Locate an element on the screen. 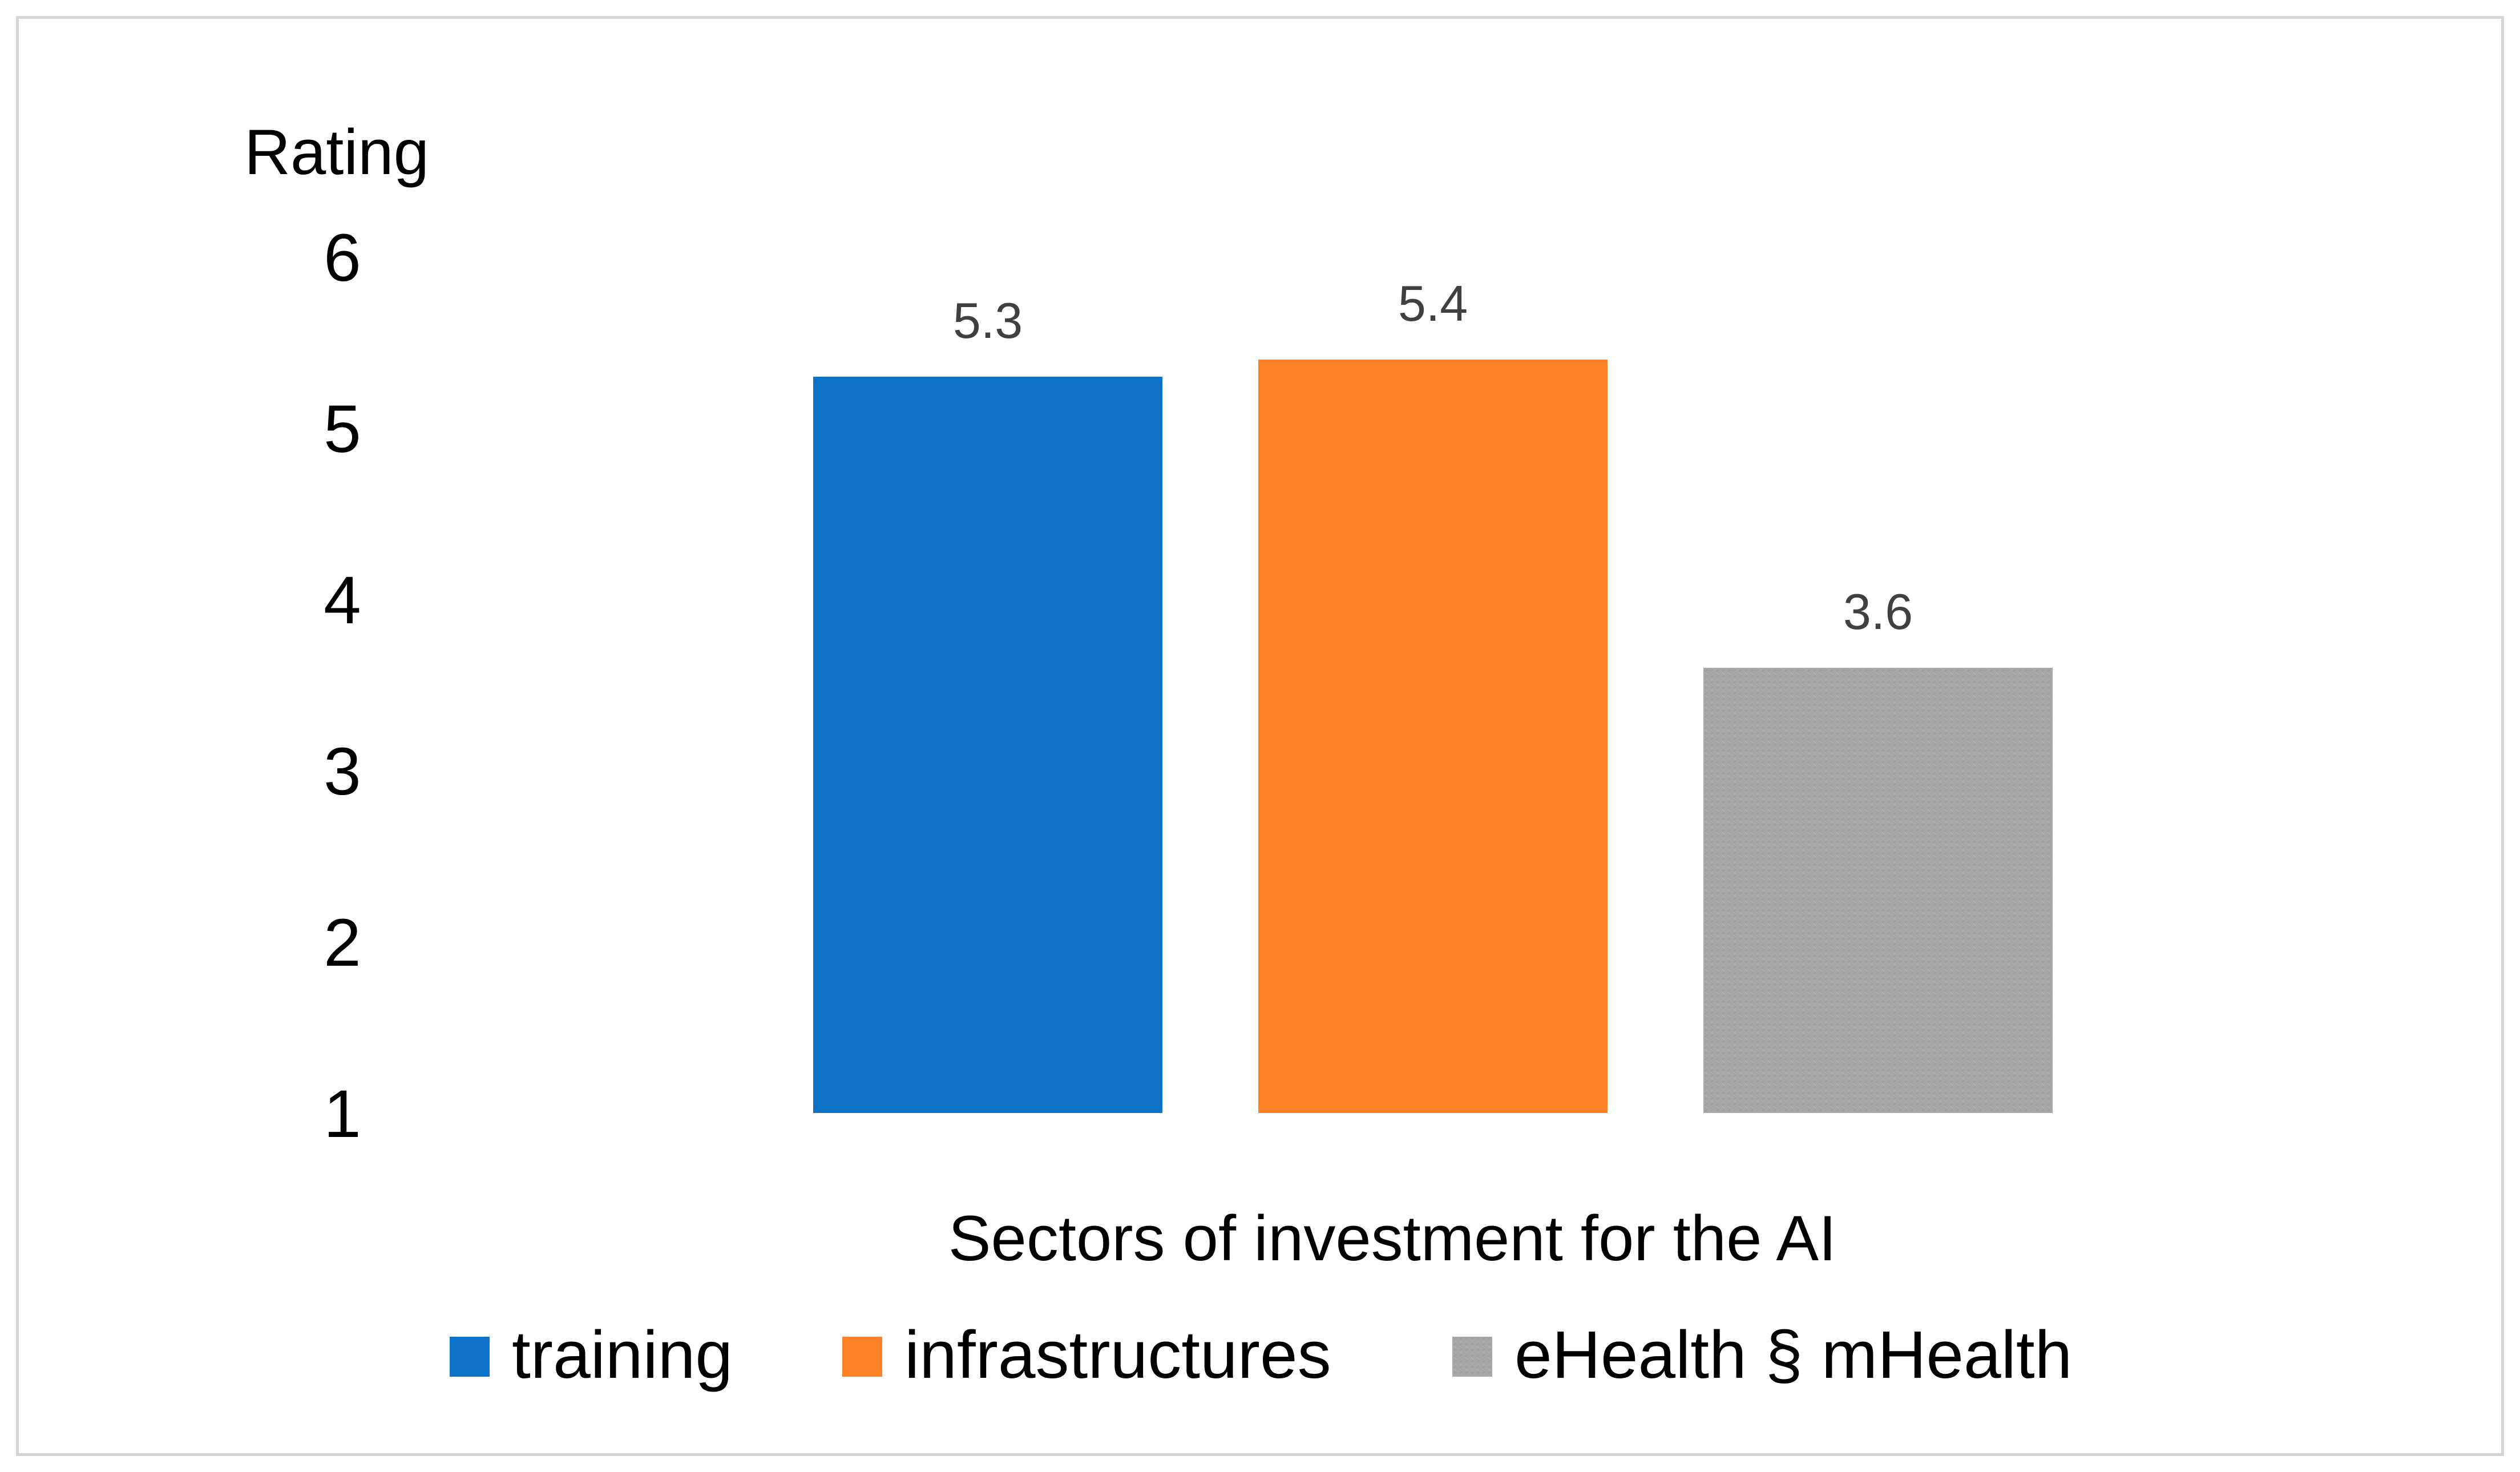 This screenshot has height=1472, width=2520. data-labels: 5.3 5.4 3.6 is located at coordinates (1433, 458).